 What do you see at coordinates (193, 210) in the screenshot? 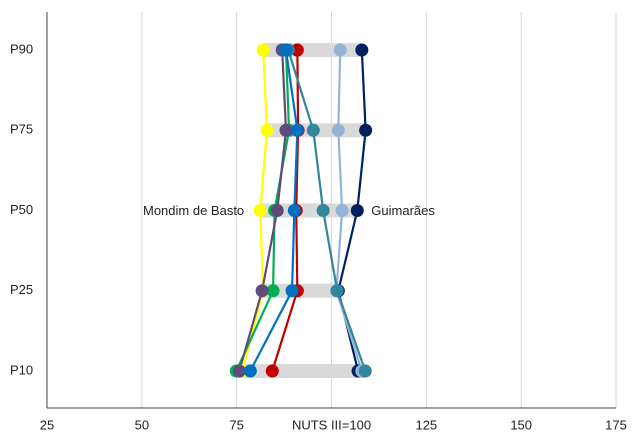
I see `annotation: Mondim de Basto` at bounding box center [193, 210].